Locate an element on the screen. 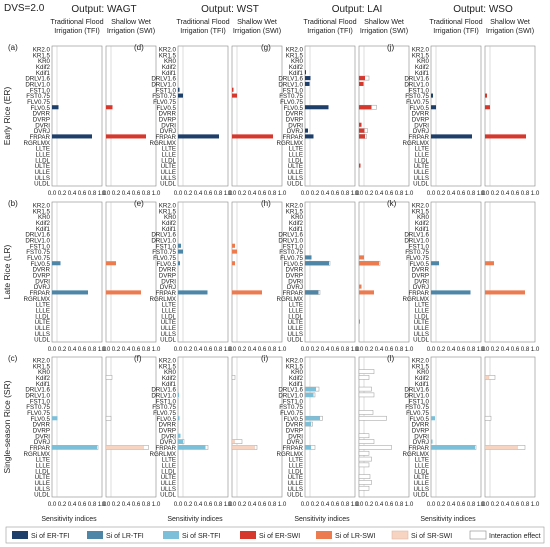 The height and width of the screenshot is (547, 550). param-tick-label: LLDL is located at coordinates (168, 316).